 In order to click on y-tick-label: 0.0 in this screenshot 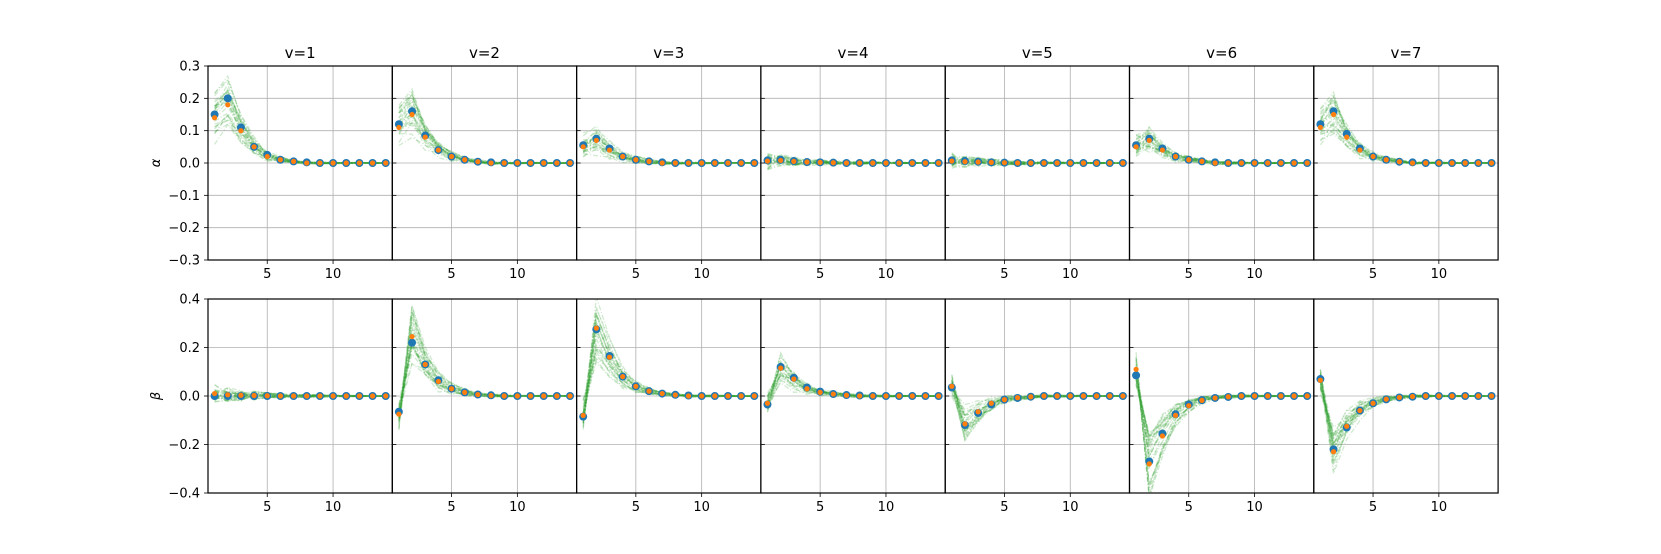, I will do `click(189, 397)`.